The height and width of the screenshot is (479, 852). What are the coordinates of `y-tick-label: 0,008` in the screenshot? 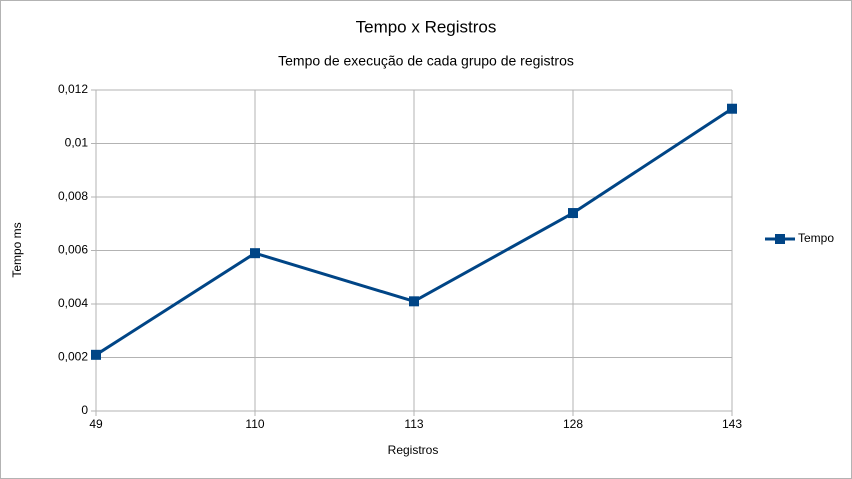 It's located at (73, 196).